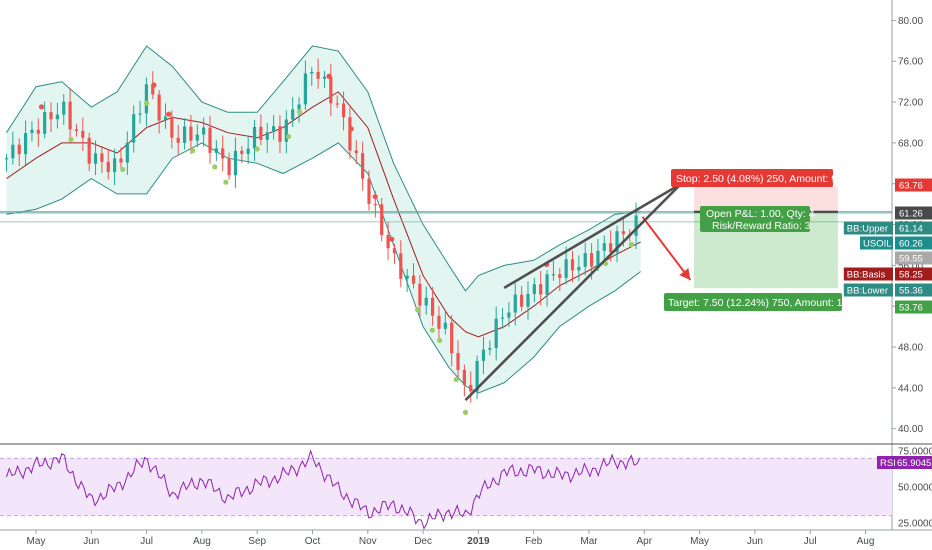 Image resolution: width=932 pixels, height=550 pixels. I want to click on wedge-upper-trendline, so click(592, 235).